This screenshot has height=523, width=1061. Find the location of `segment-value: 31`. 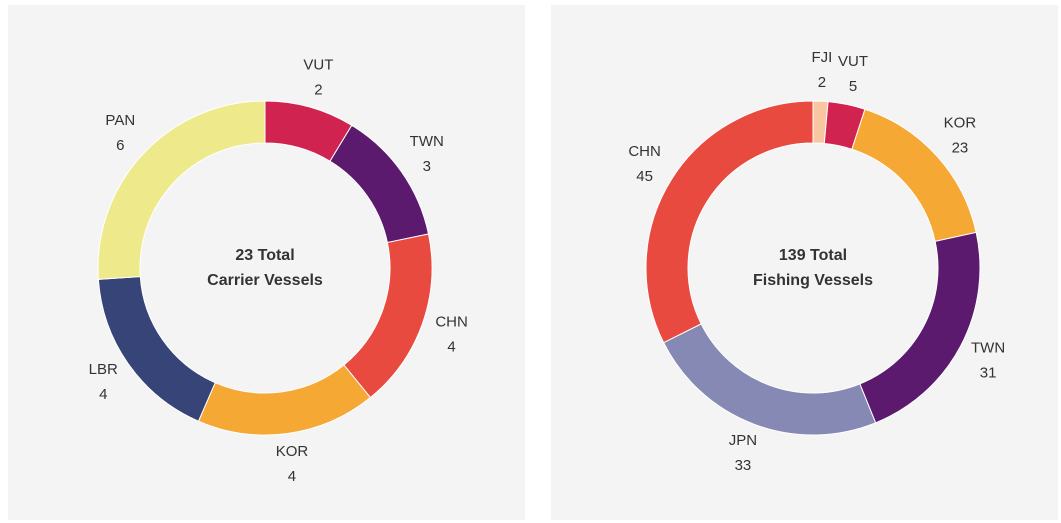

segment-value: 31 is located at coordinates (988, 372).